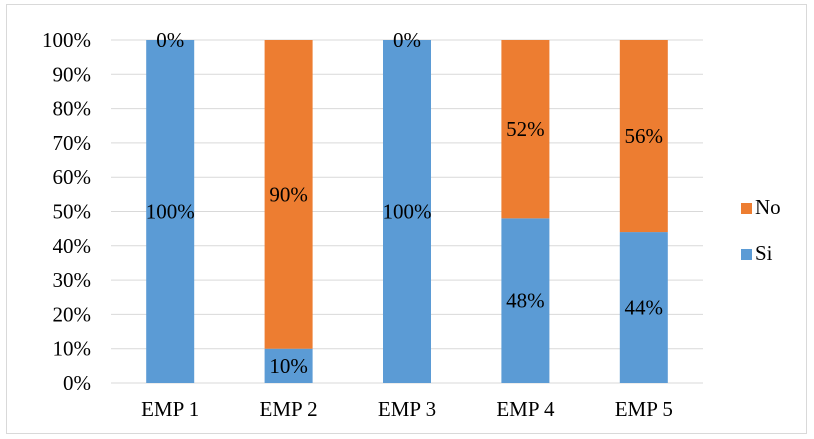 The height and width of the screenshot is (439, 814). I want to click on data-label-si: 48%, so click(525, 301).